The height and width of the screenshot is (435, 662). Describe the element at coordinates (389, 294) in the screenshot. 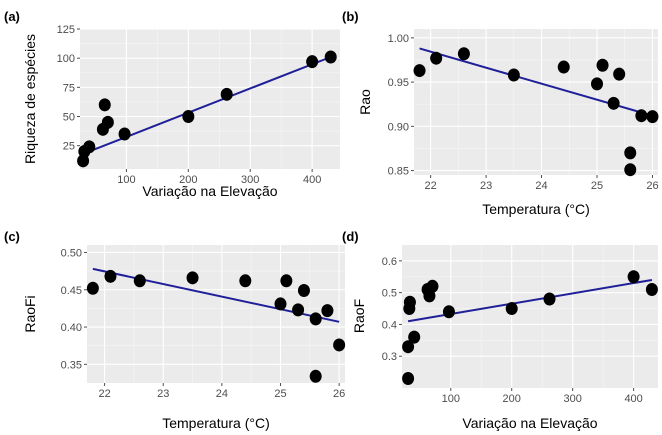

I see `y-tick-label: 0.5` at that location.